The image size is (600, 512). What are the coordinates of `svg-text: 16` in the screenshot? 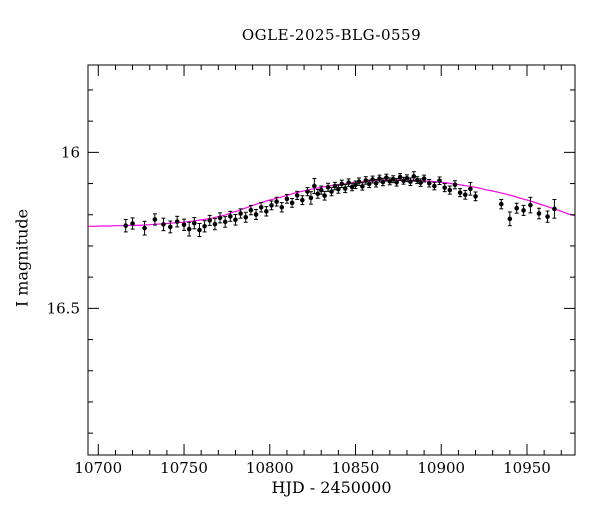 It's located at (70, 152).